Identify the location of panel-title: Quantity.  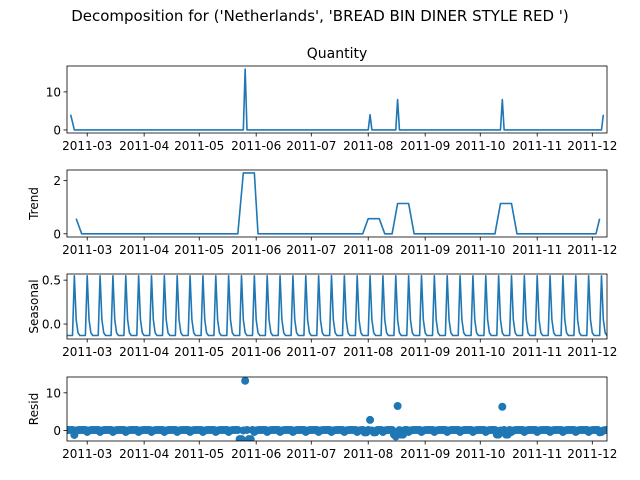
(337, 54).